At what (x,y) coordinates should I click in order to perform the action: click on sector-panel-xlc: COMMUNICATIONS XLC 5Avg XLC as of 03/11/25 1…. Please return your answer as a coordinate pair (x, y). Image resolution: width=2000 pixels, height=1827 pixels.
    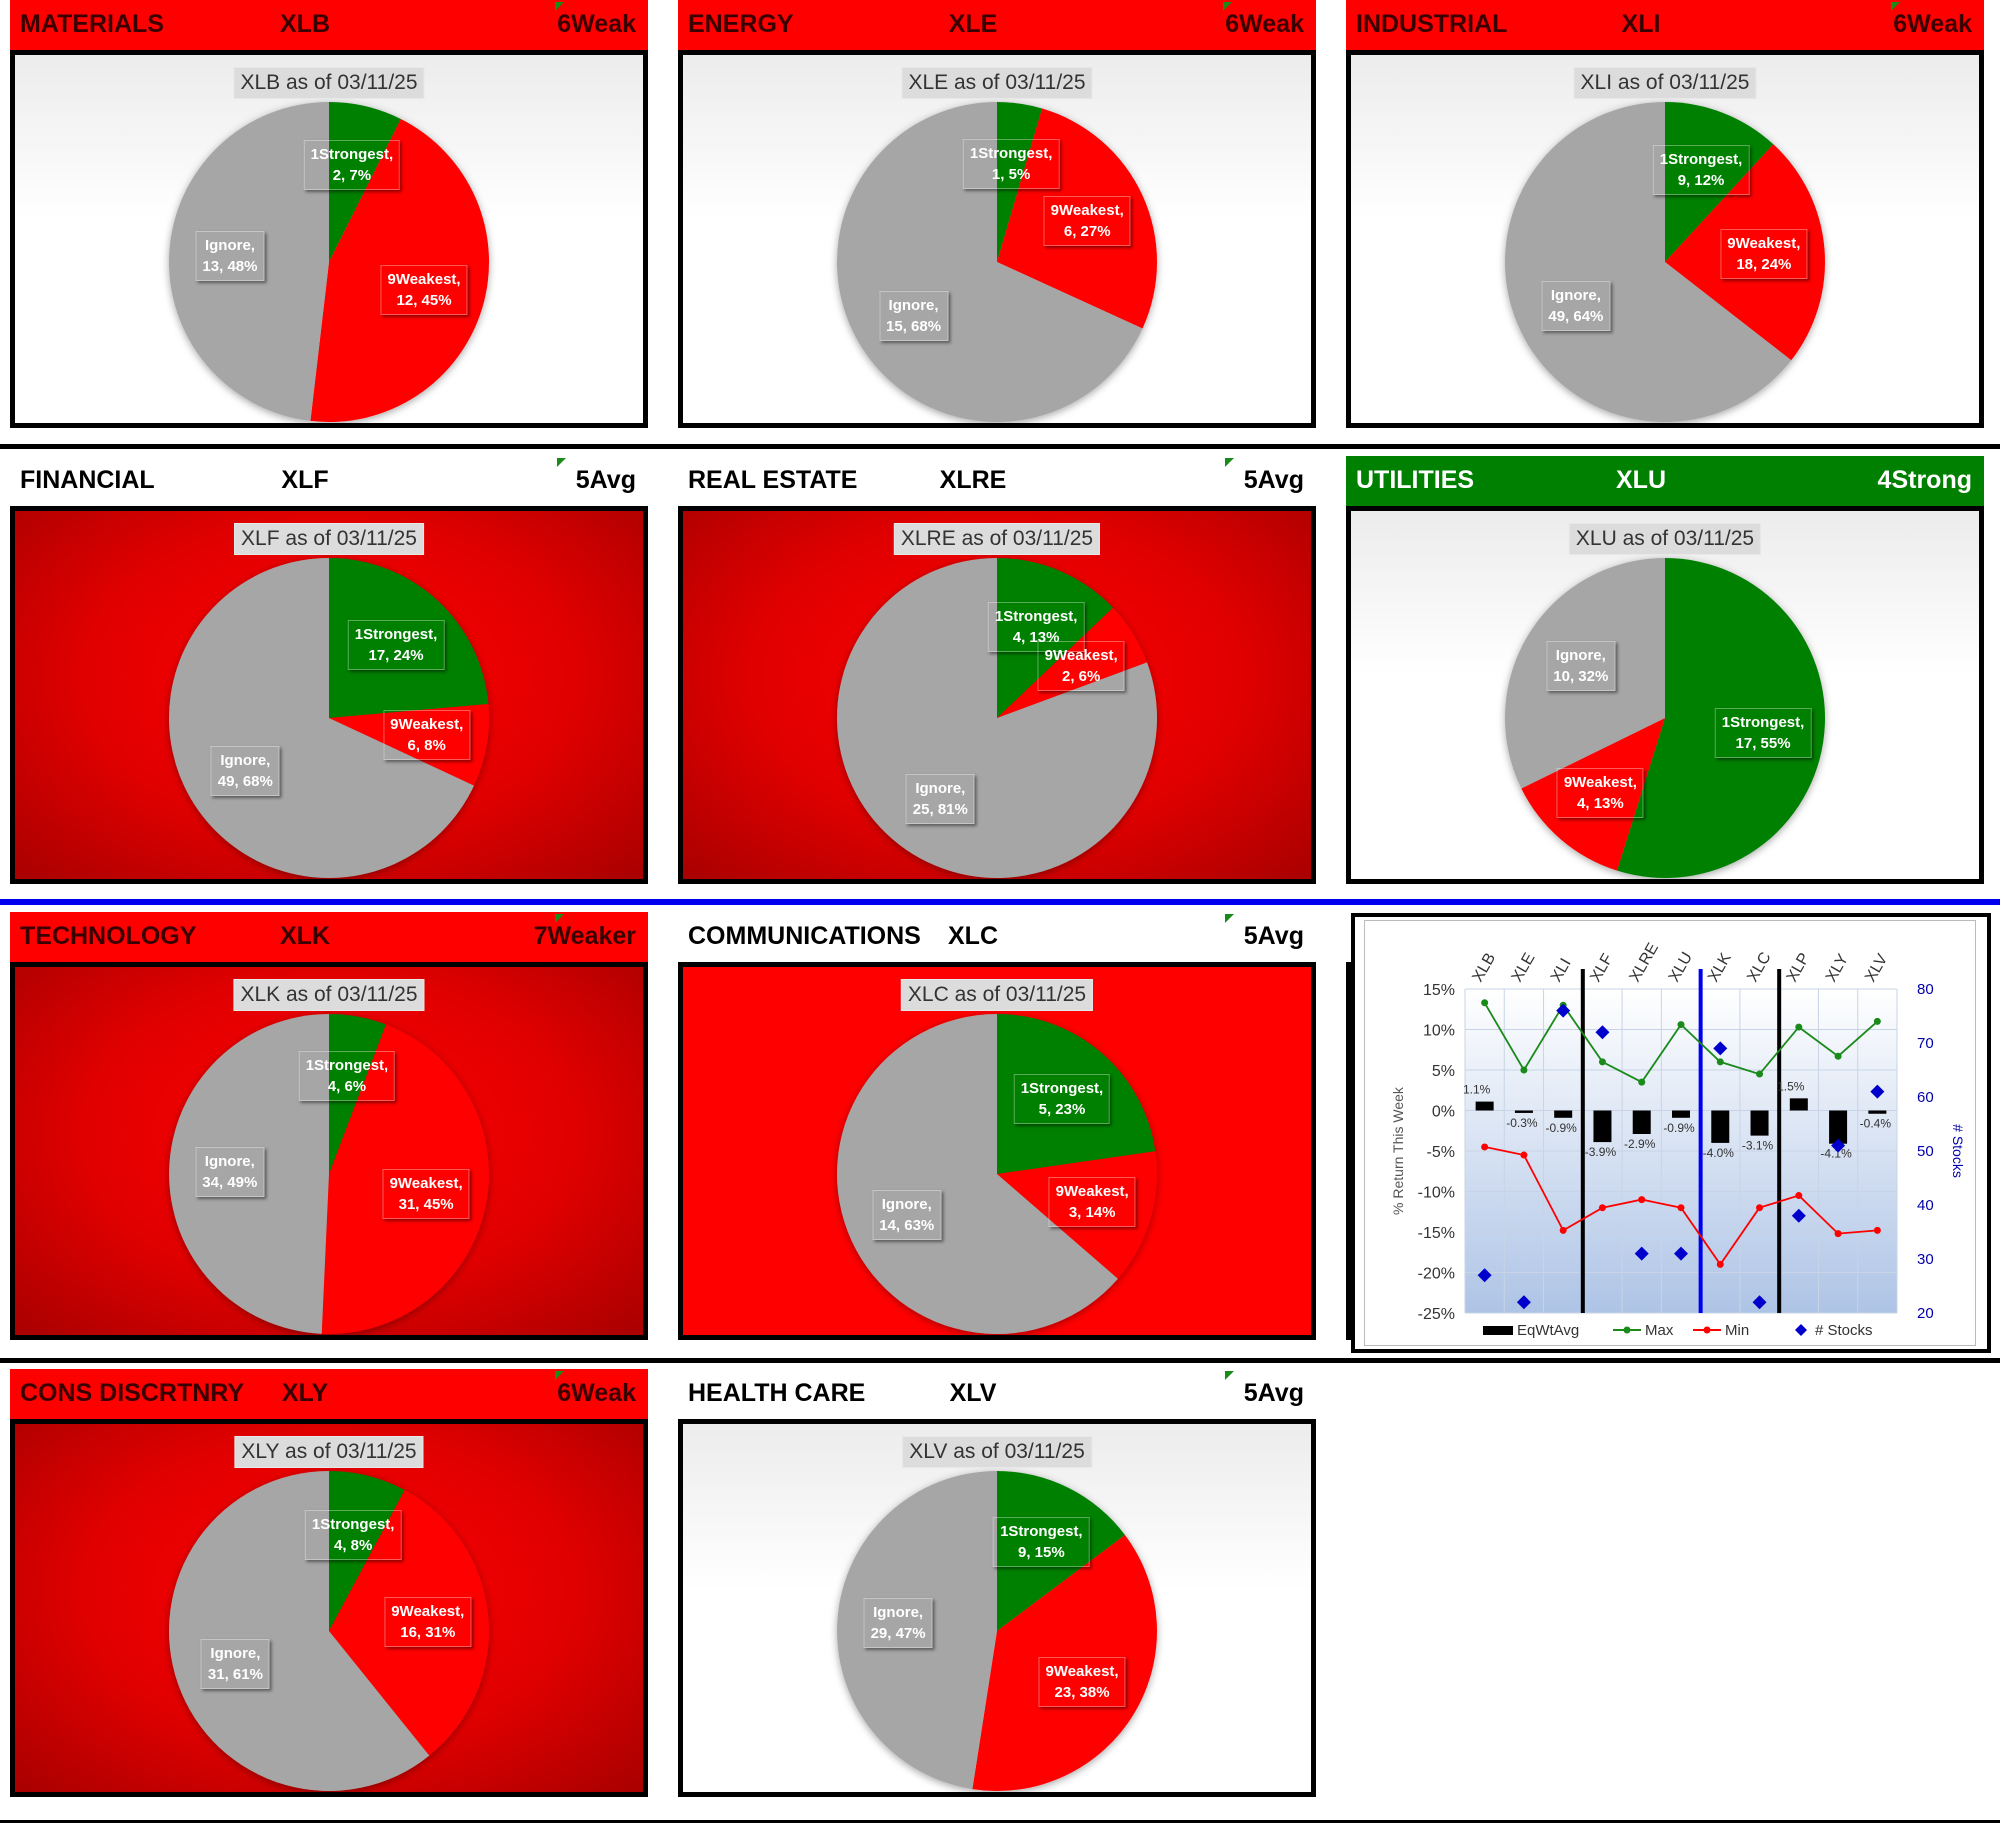
    Looking at the image, I should click on (997, 1134).